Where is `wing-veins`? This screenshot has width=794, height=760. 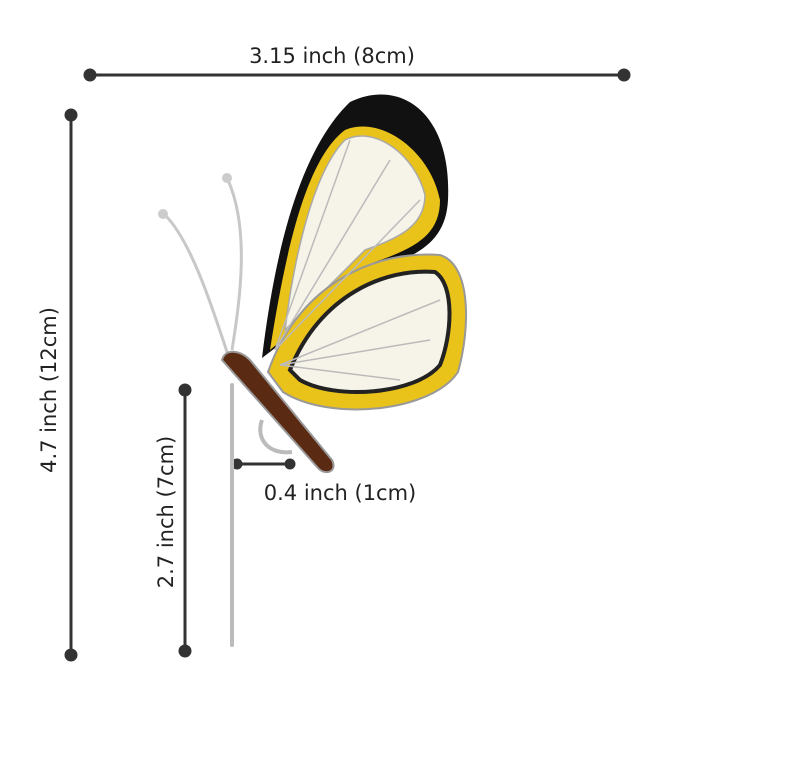 wing-veins is located at coordinates (357, 260).